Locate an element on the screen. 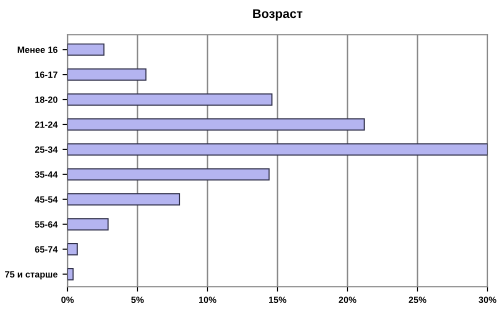  x-tick-label: 0% is located at coordinates (67, 300).